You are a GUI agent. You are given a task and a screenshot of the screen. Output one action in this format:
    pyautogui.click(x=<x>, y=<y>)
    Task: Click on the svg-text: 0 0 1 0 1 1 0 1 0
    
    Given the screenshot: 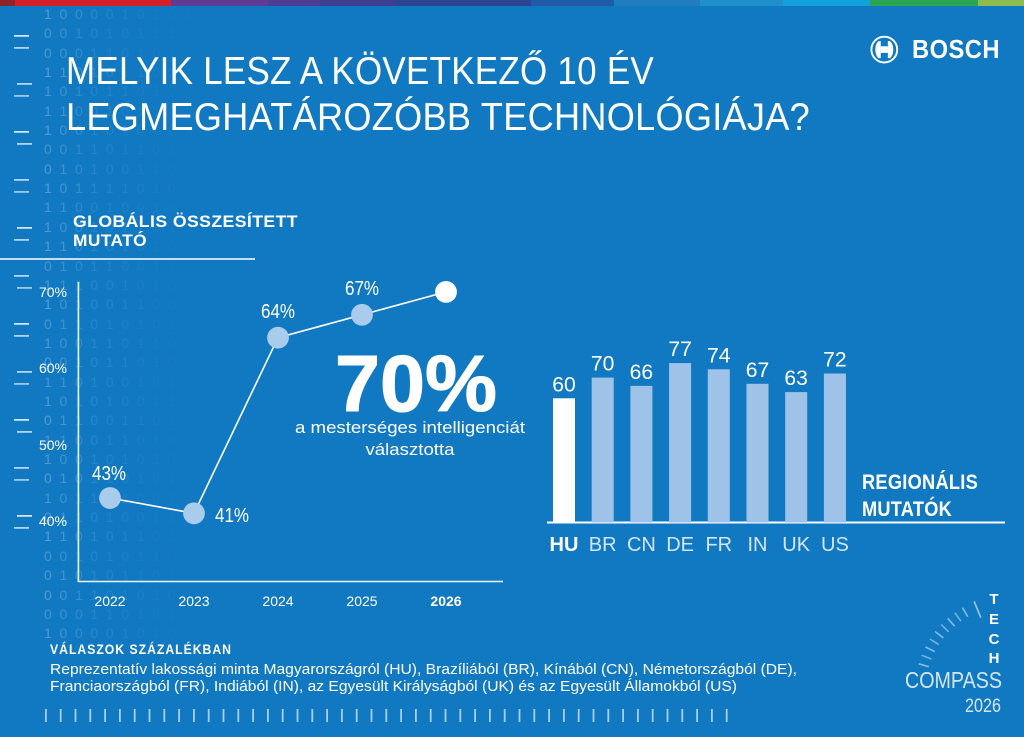 What is the action you would take?
    pyautogui.click(x=111, y=362)
    